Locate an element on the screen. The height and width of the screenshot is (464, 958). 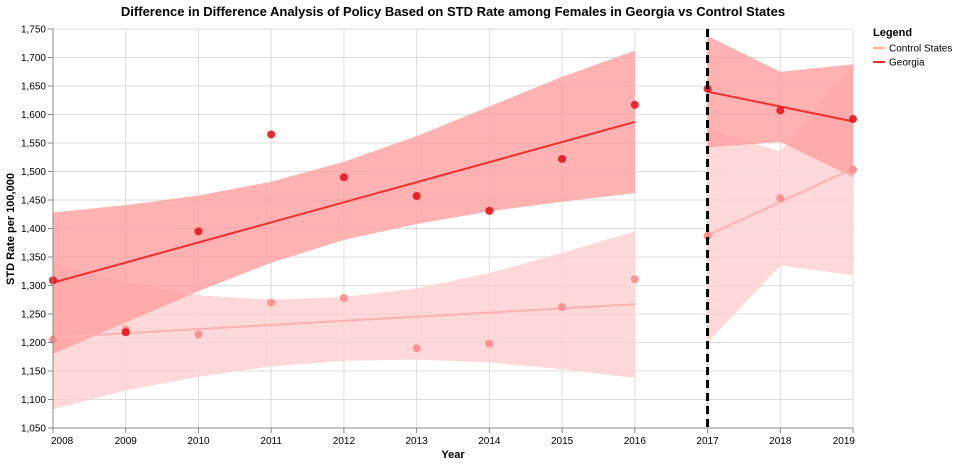
x-tick-label: 2019 is located at coordinates (844, 441).